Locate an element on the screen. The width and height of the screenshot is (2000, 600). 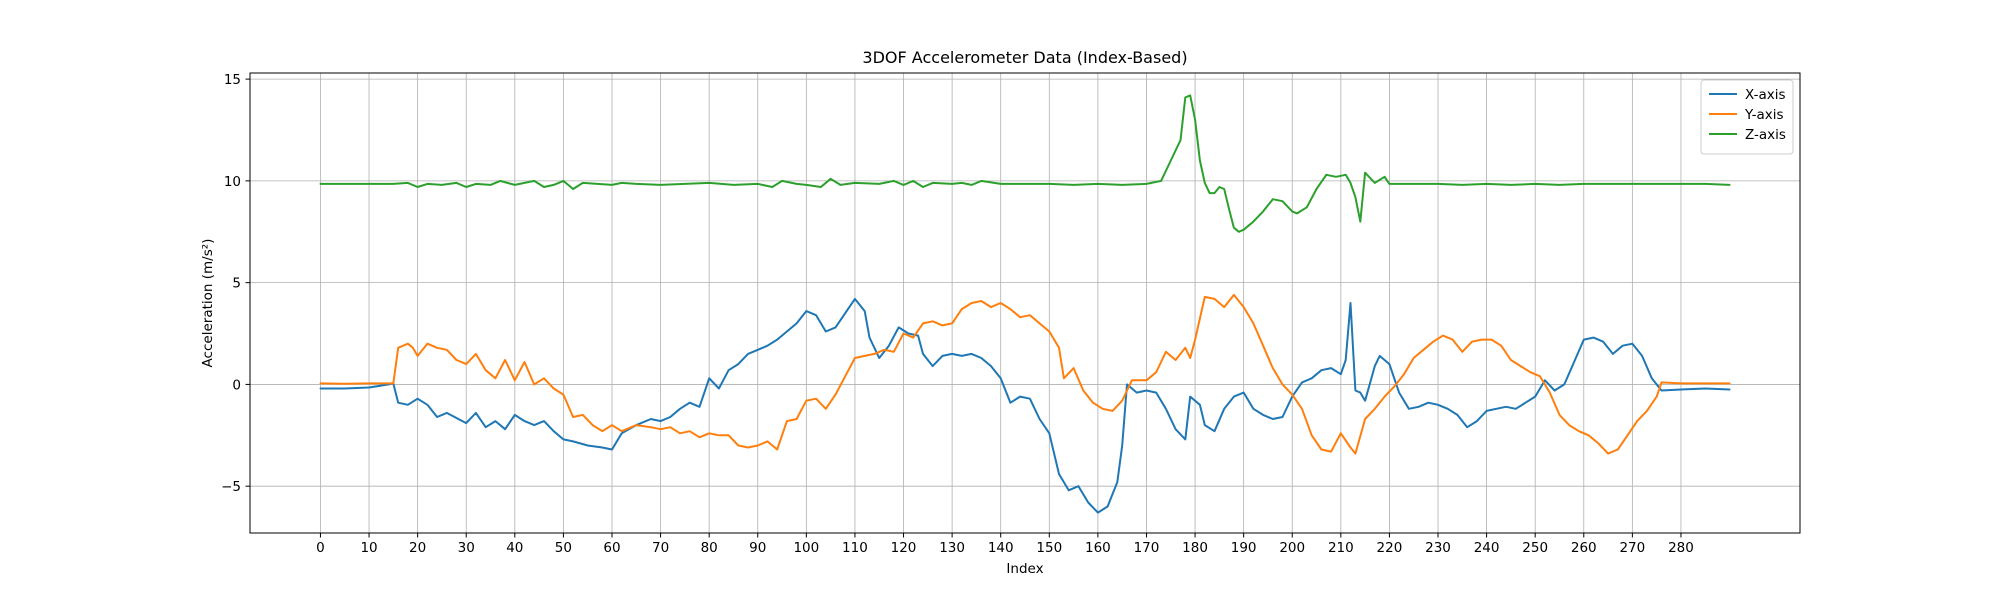
x-tick-label: 230 is located at coordinates (1438, 548).